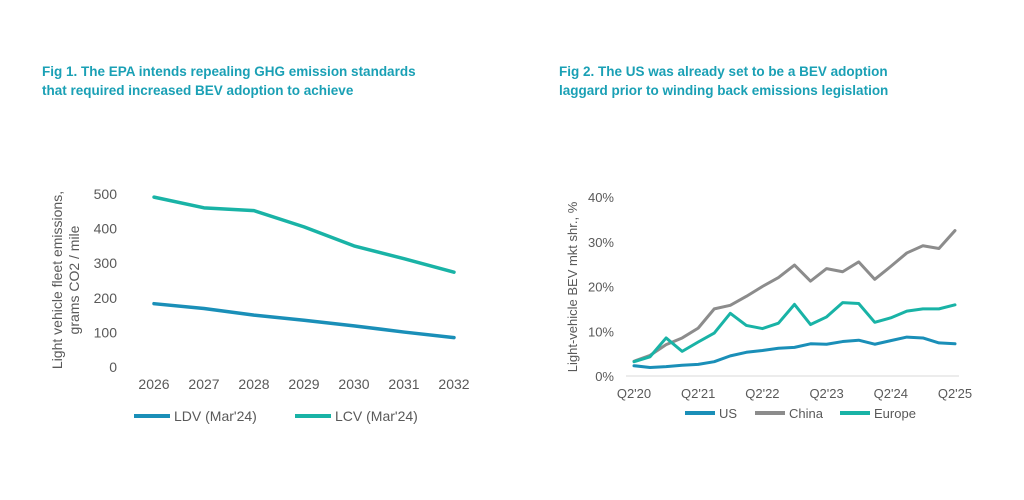 This screenshot has width=1024, height=500. What do you see at coordinates (806, 413) in the screenshot?
I see `fig2-legend-label-china: China` at bounding box center [806, 413].